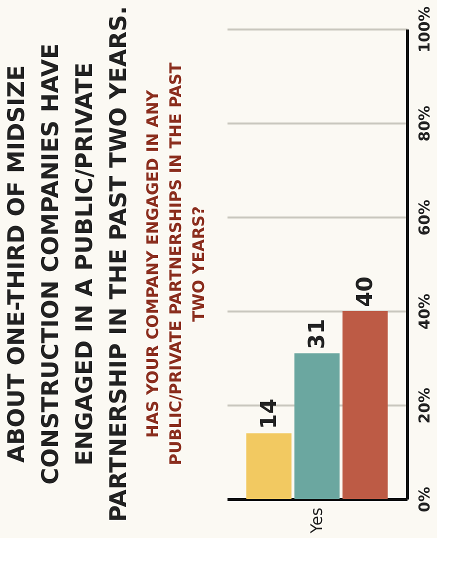 This screenshot has width=474, height=571. Describe the element at coordinates (175, 264) in the screenshot. I see `text: HAS YOUR COMPANY ENGAGED IN ANY PUBLIC/PRIVATE PARTNERSHIPS IN THE PAST TWO YEARS?` at that location.